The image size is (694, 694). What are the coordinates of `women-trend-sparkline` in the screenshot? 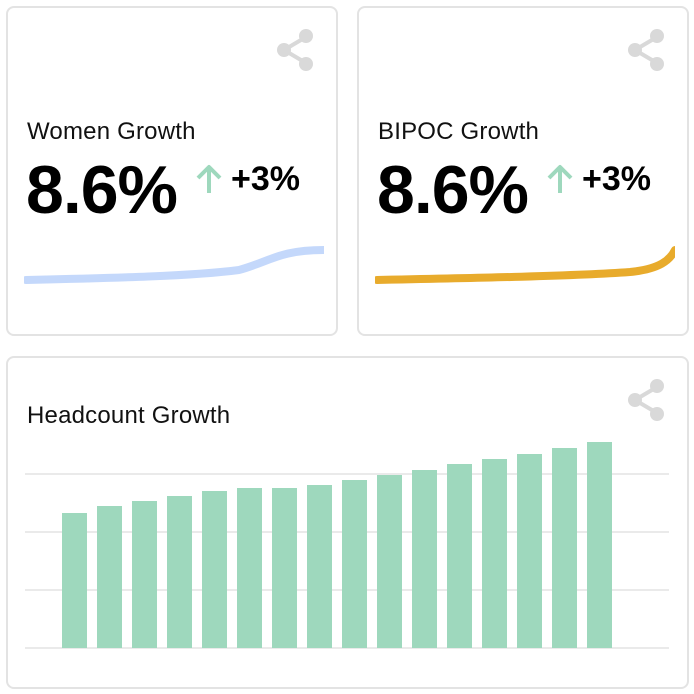 It's located at (174, 265).